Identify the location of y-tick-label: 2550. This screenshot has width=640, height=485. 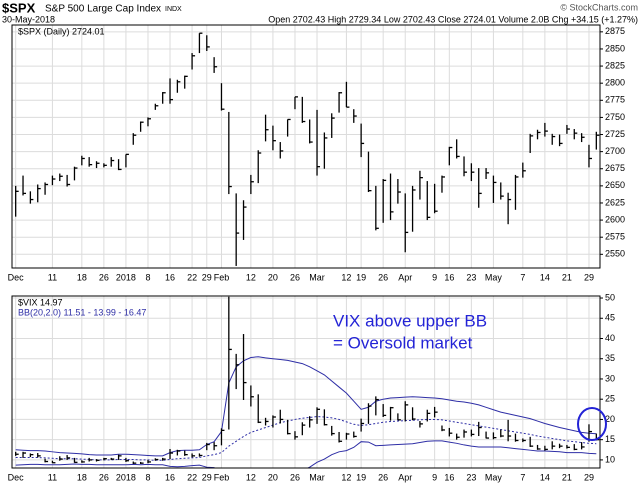
(615, 254).